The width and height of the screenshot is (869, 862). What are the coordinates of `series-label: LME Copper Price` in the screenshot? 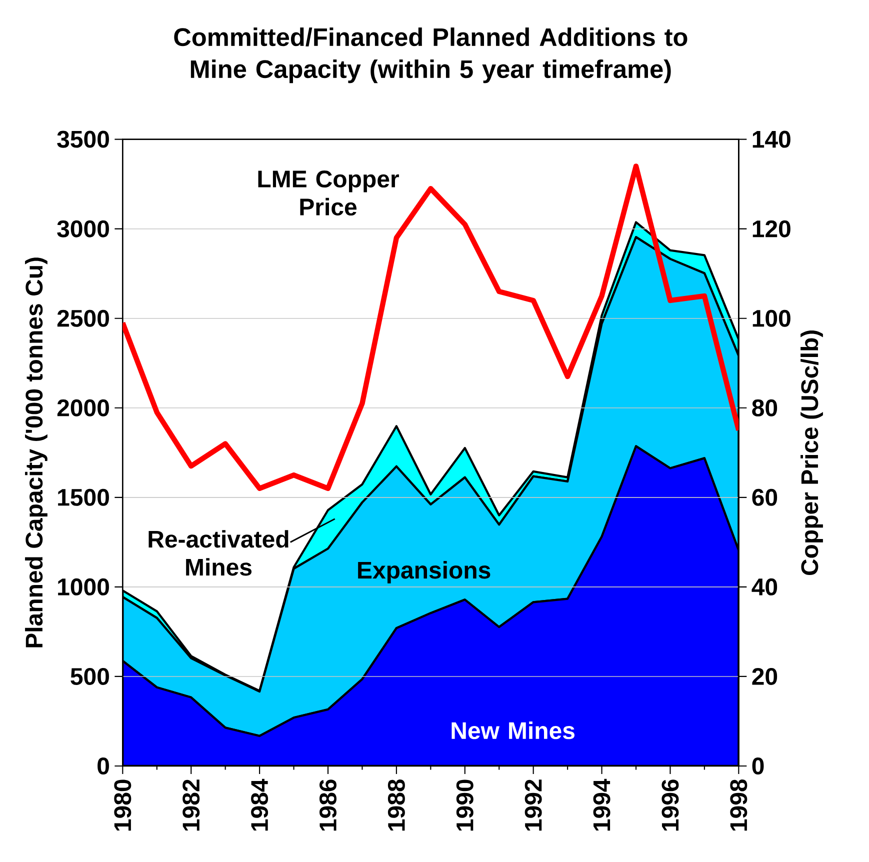 It's located at (328, 193).